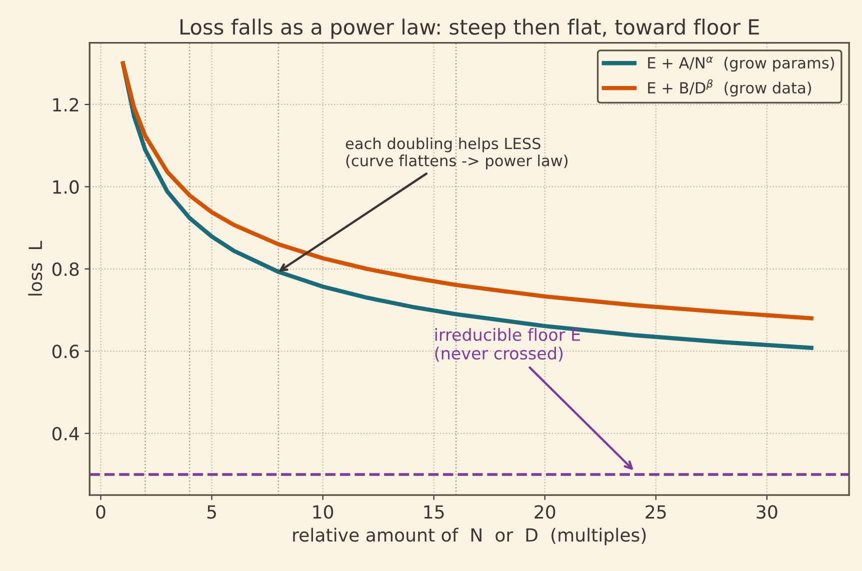  I want to click on x-tick-label: 0, so click(101, 512).